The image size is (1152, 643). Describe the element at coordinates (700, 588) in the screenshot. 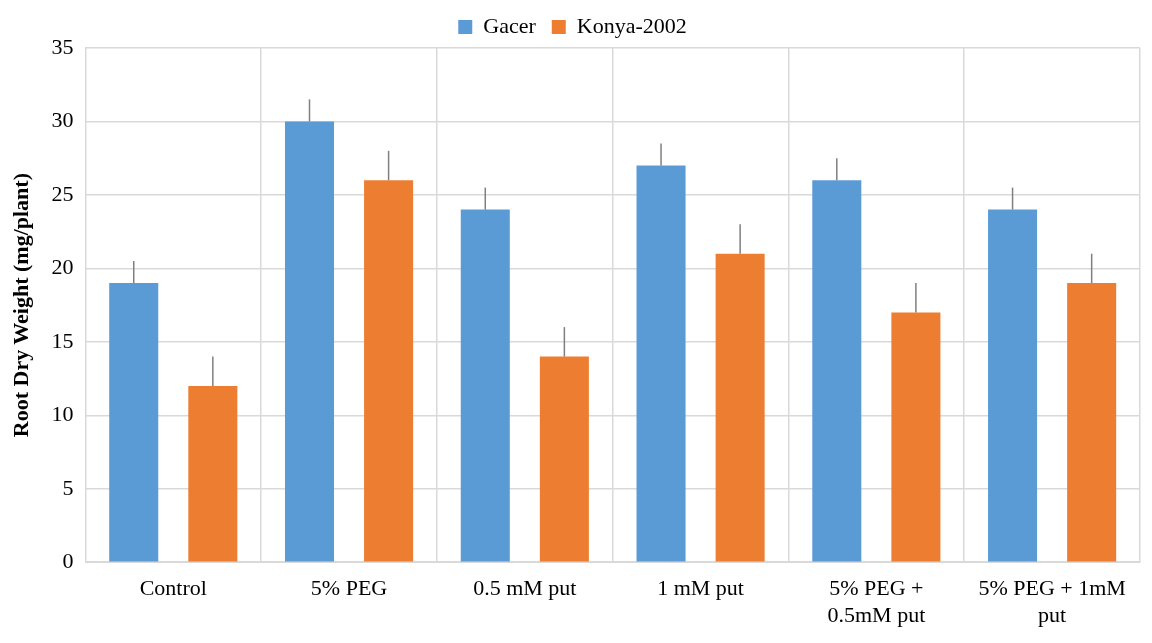

I see `x-tick-label: 1 mM put` at that location.